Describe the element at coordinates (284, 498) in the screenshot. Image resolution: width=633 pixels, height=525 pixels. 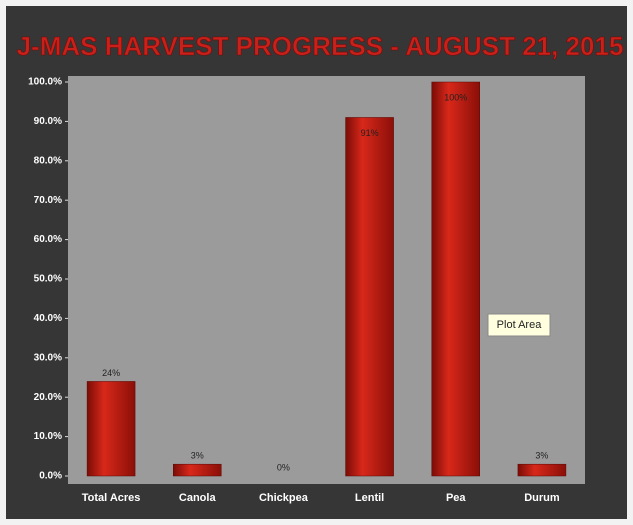
I see `x-tick-label: Chickpea` at that location.